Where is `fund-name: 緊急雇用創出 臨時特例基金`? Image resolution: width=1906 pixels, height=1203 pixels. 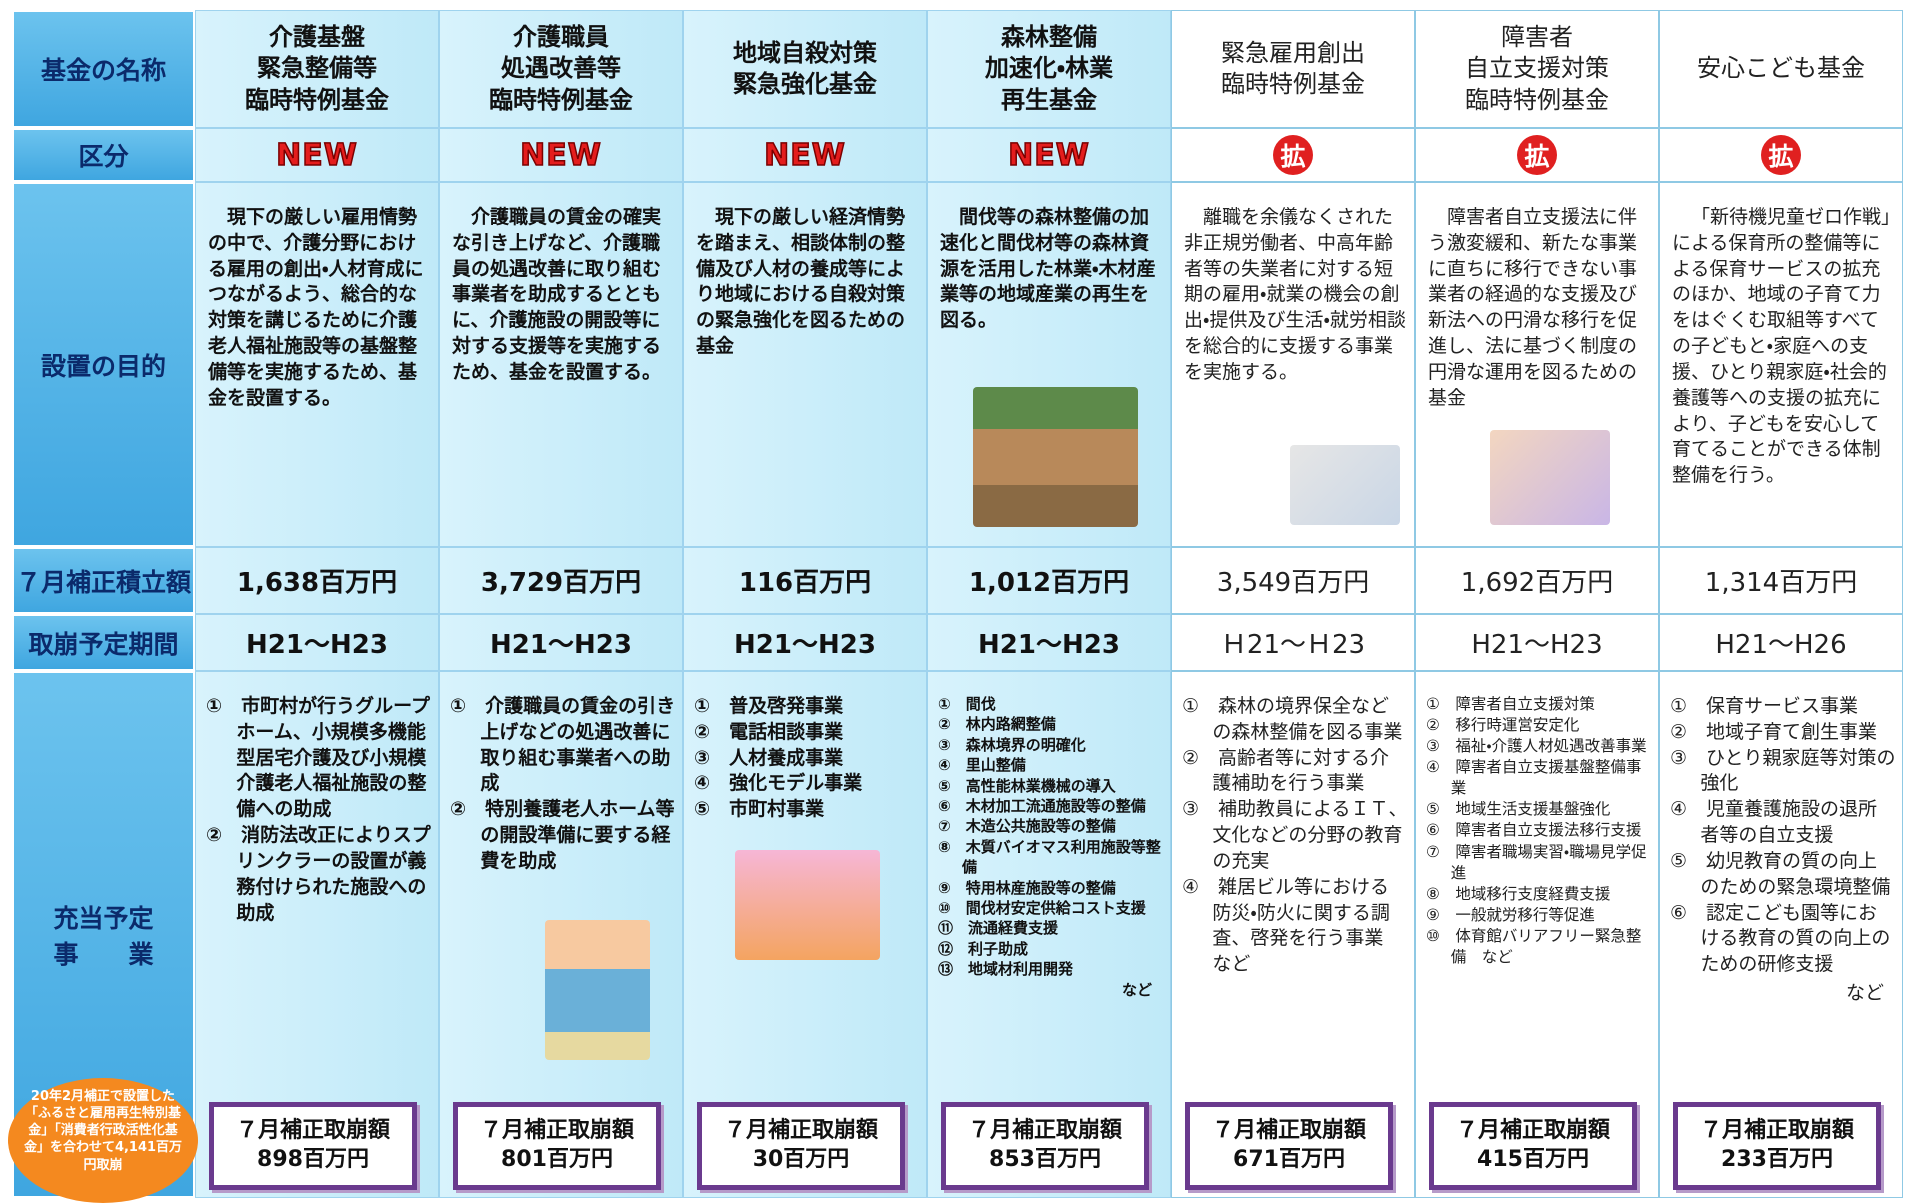 fund-name: 緊急雇用創出 臨時特例基金 is located at coordinates (1293, 69).